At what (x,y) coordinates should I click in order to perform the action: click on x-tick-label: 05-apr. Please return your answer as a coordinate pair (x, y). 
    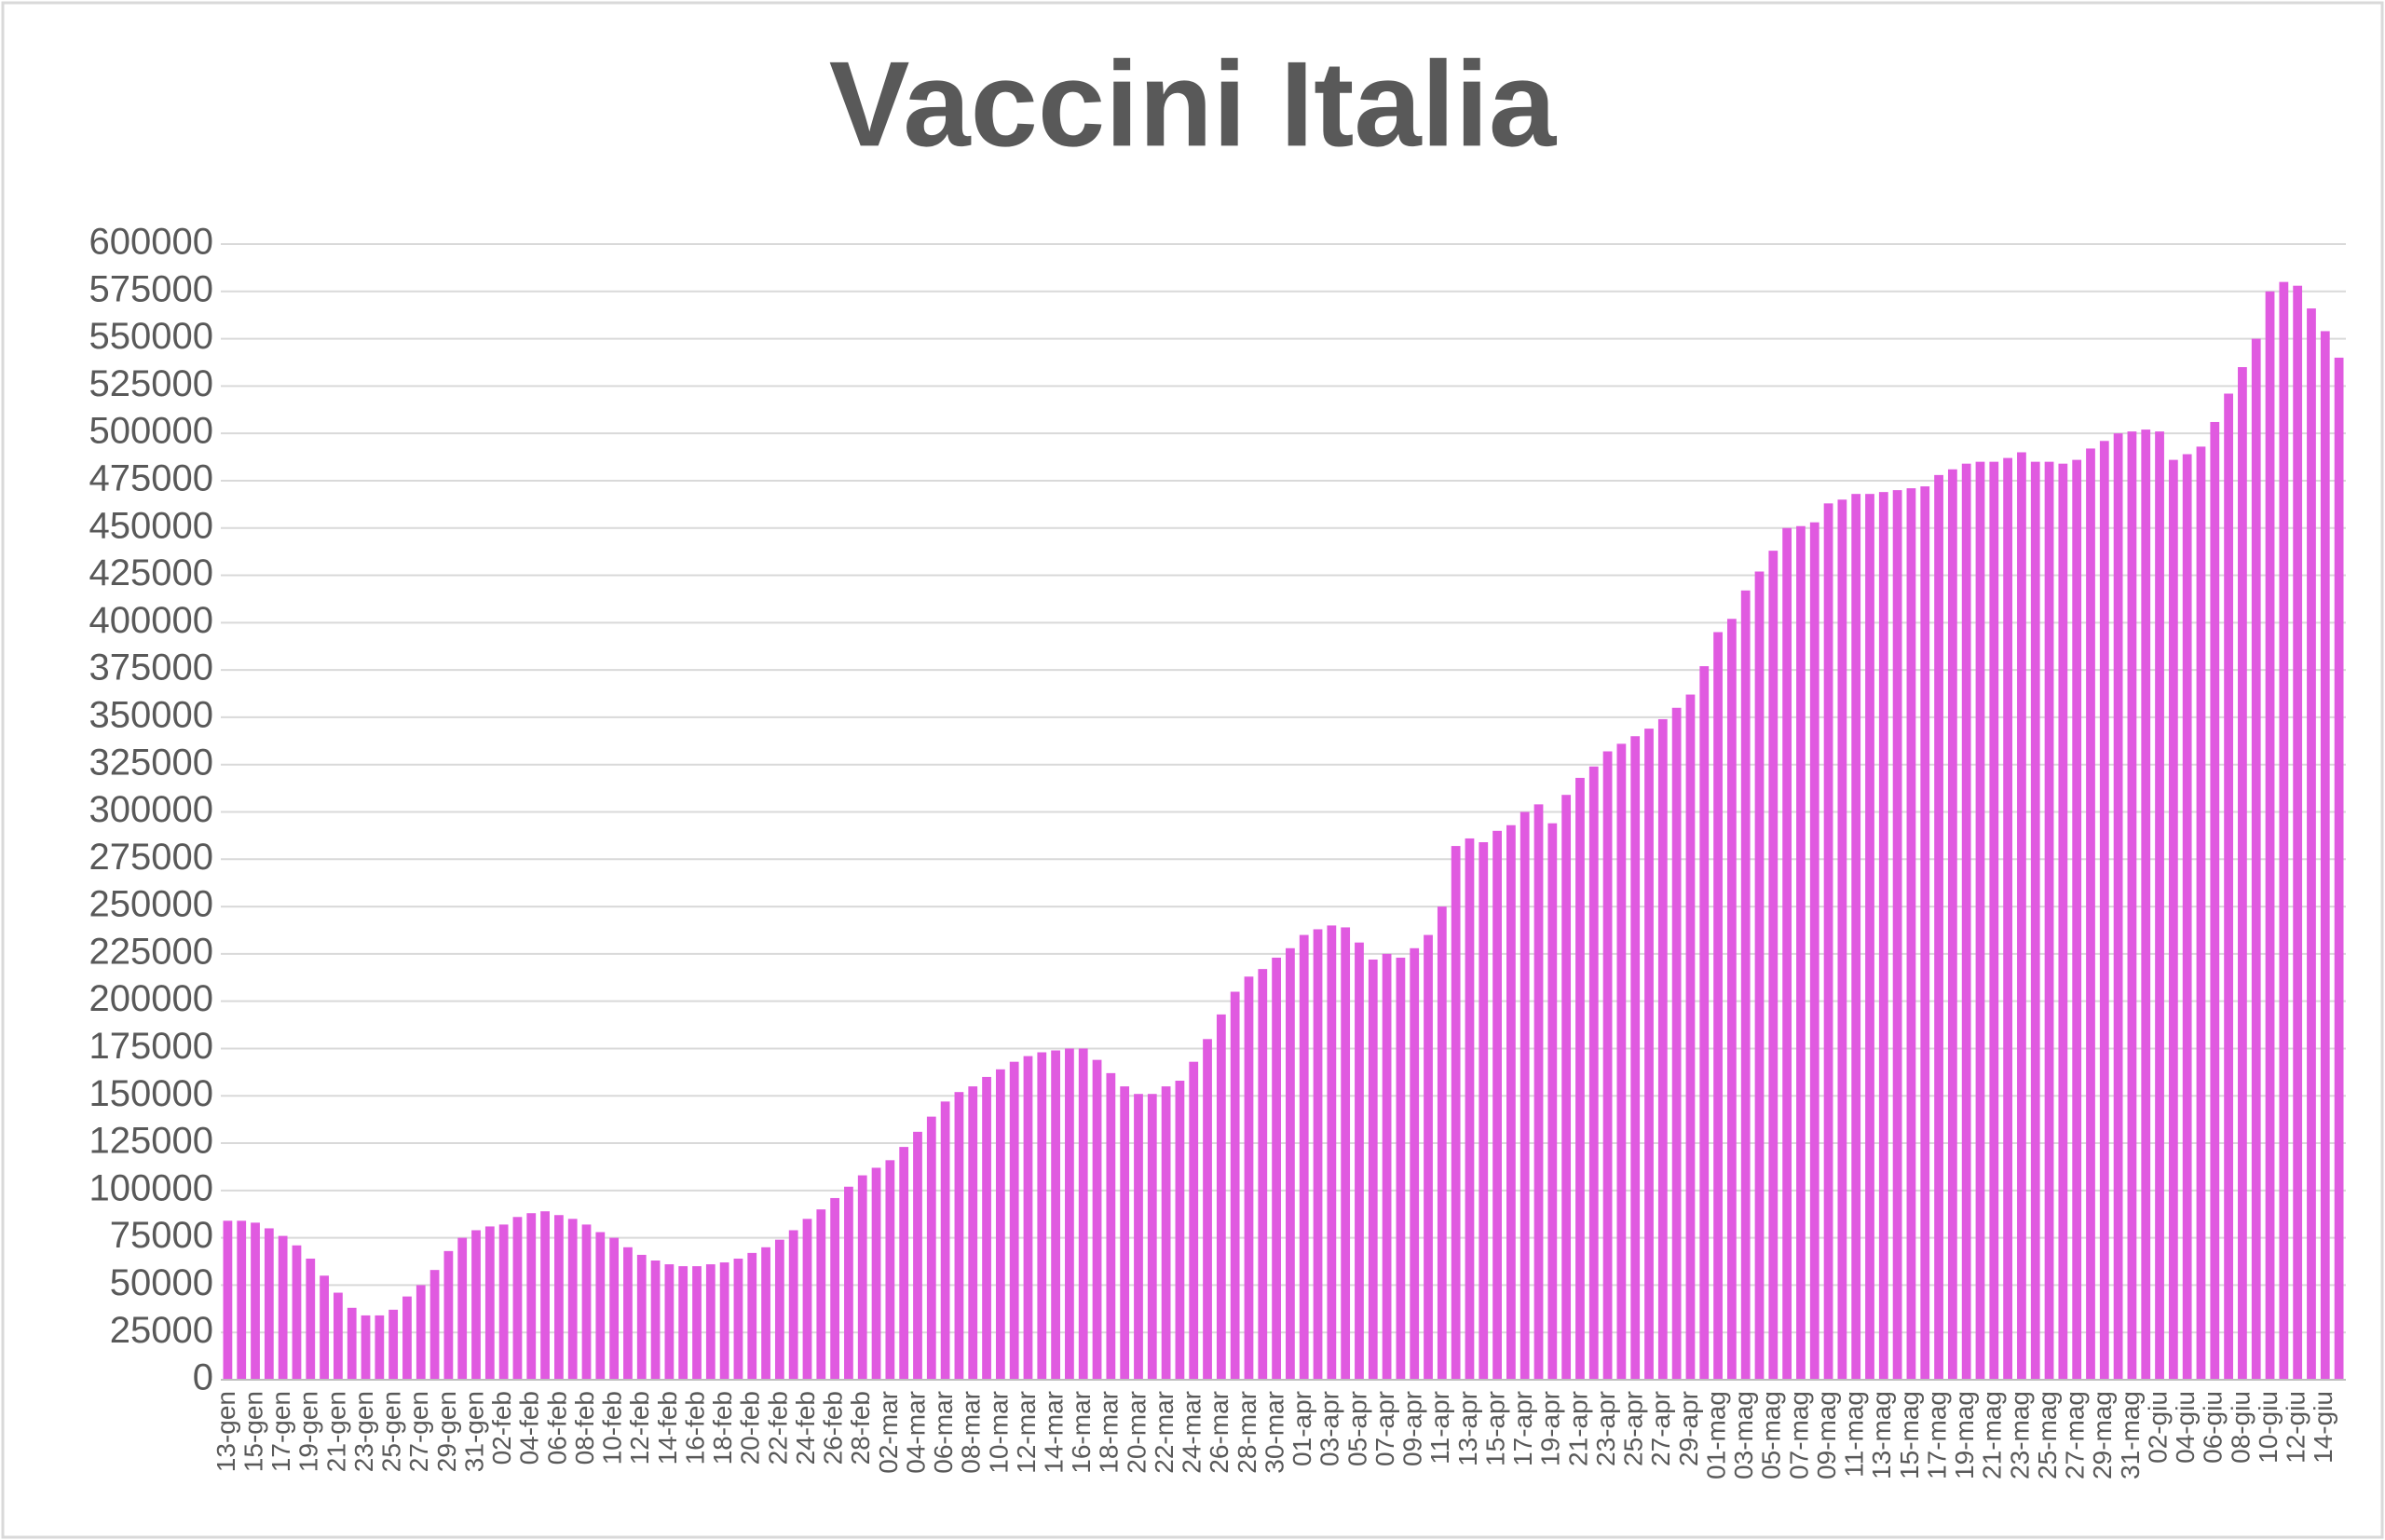
    Looking at the image, I should click on (1356, 1428).